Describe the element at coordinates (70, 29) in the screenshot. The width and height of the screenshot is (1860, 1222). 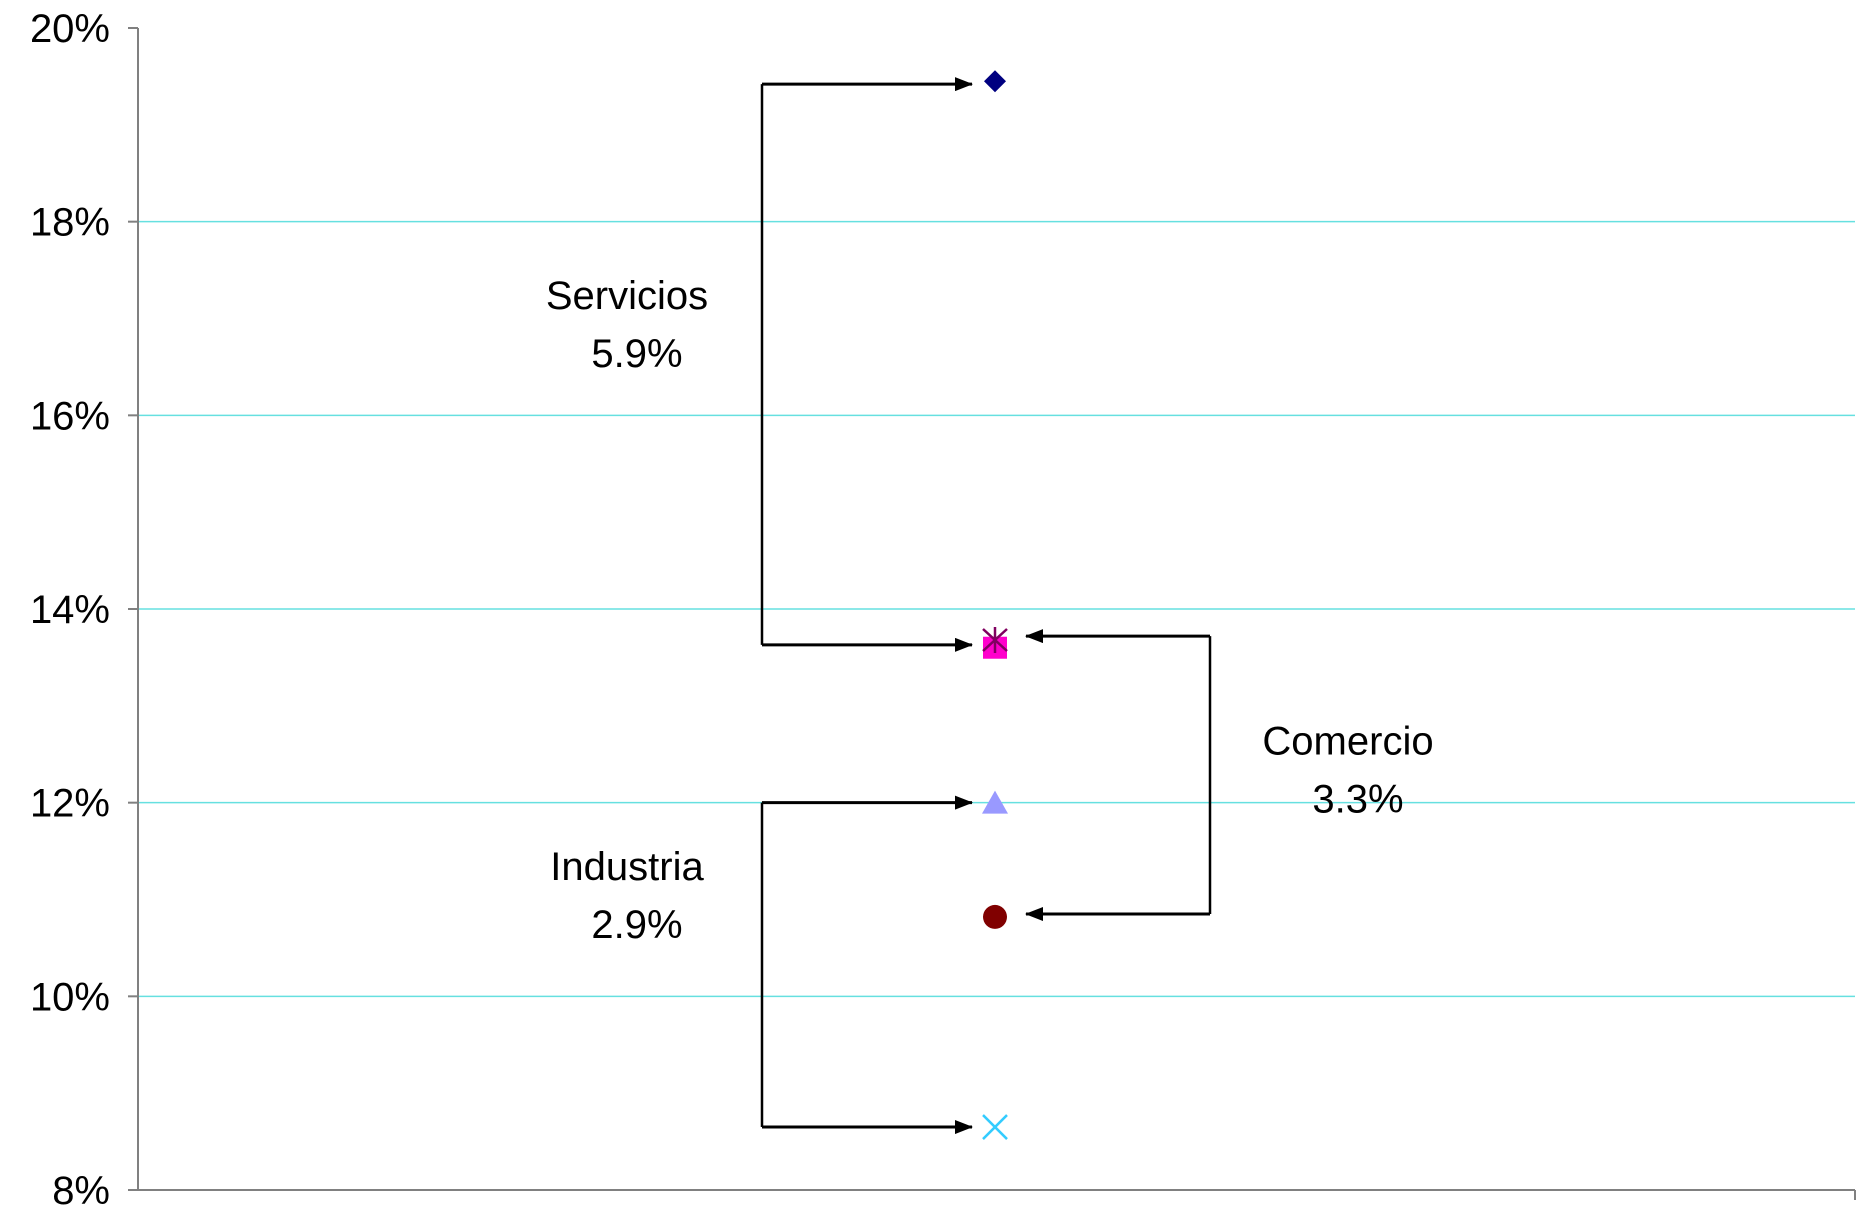
I see `y-tick-label: 20%` at that location.